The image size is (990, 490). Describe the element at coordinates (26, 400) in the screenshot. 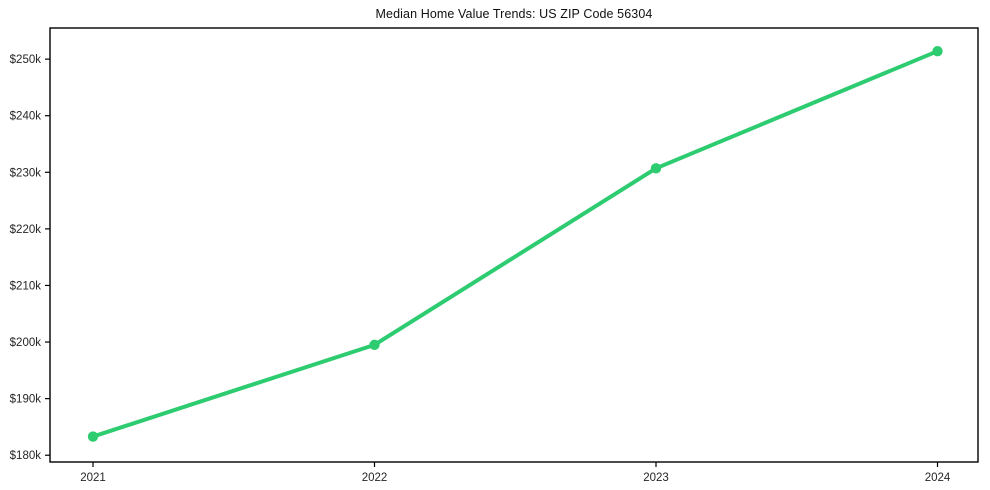

I see `y-tick-label: $190k` at that location.